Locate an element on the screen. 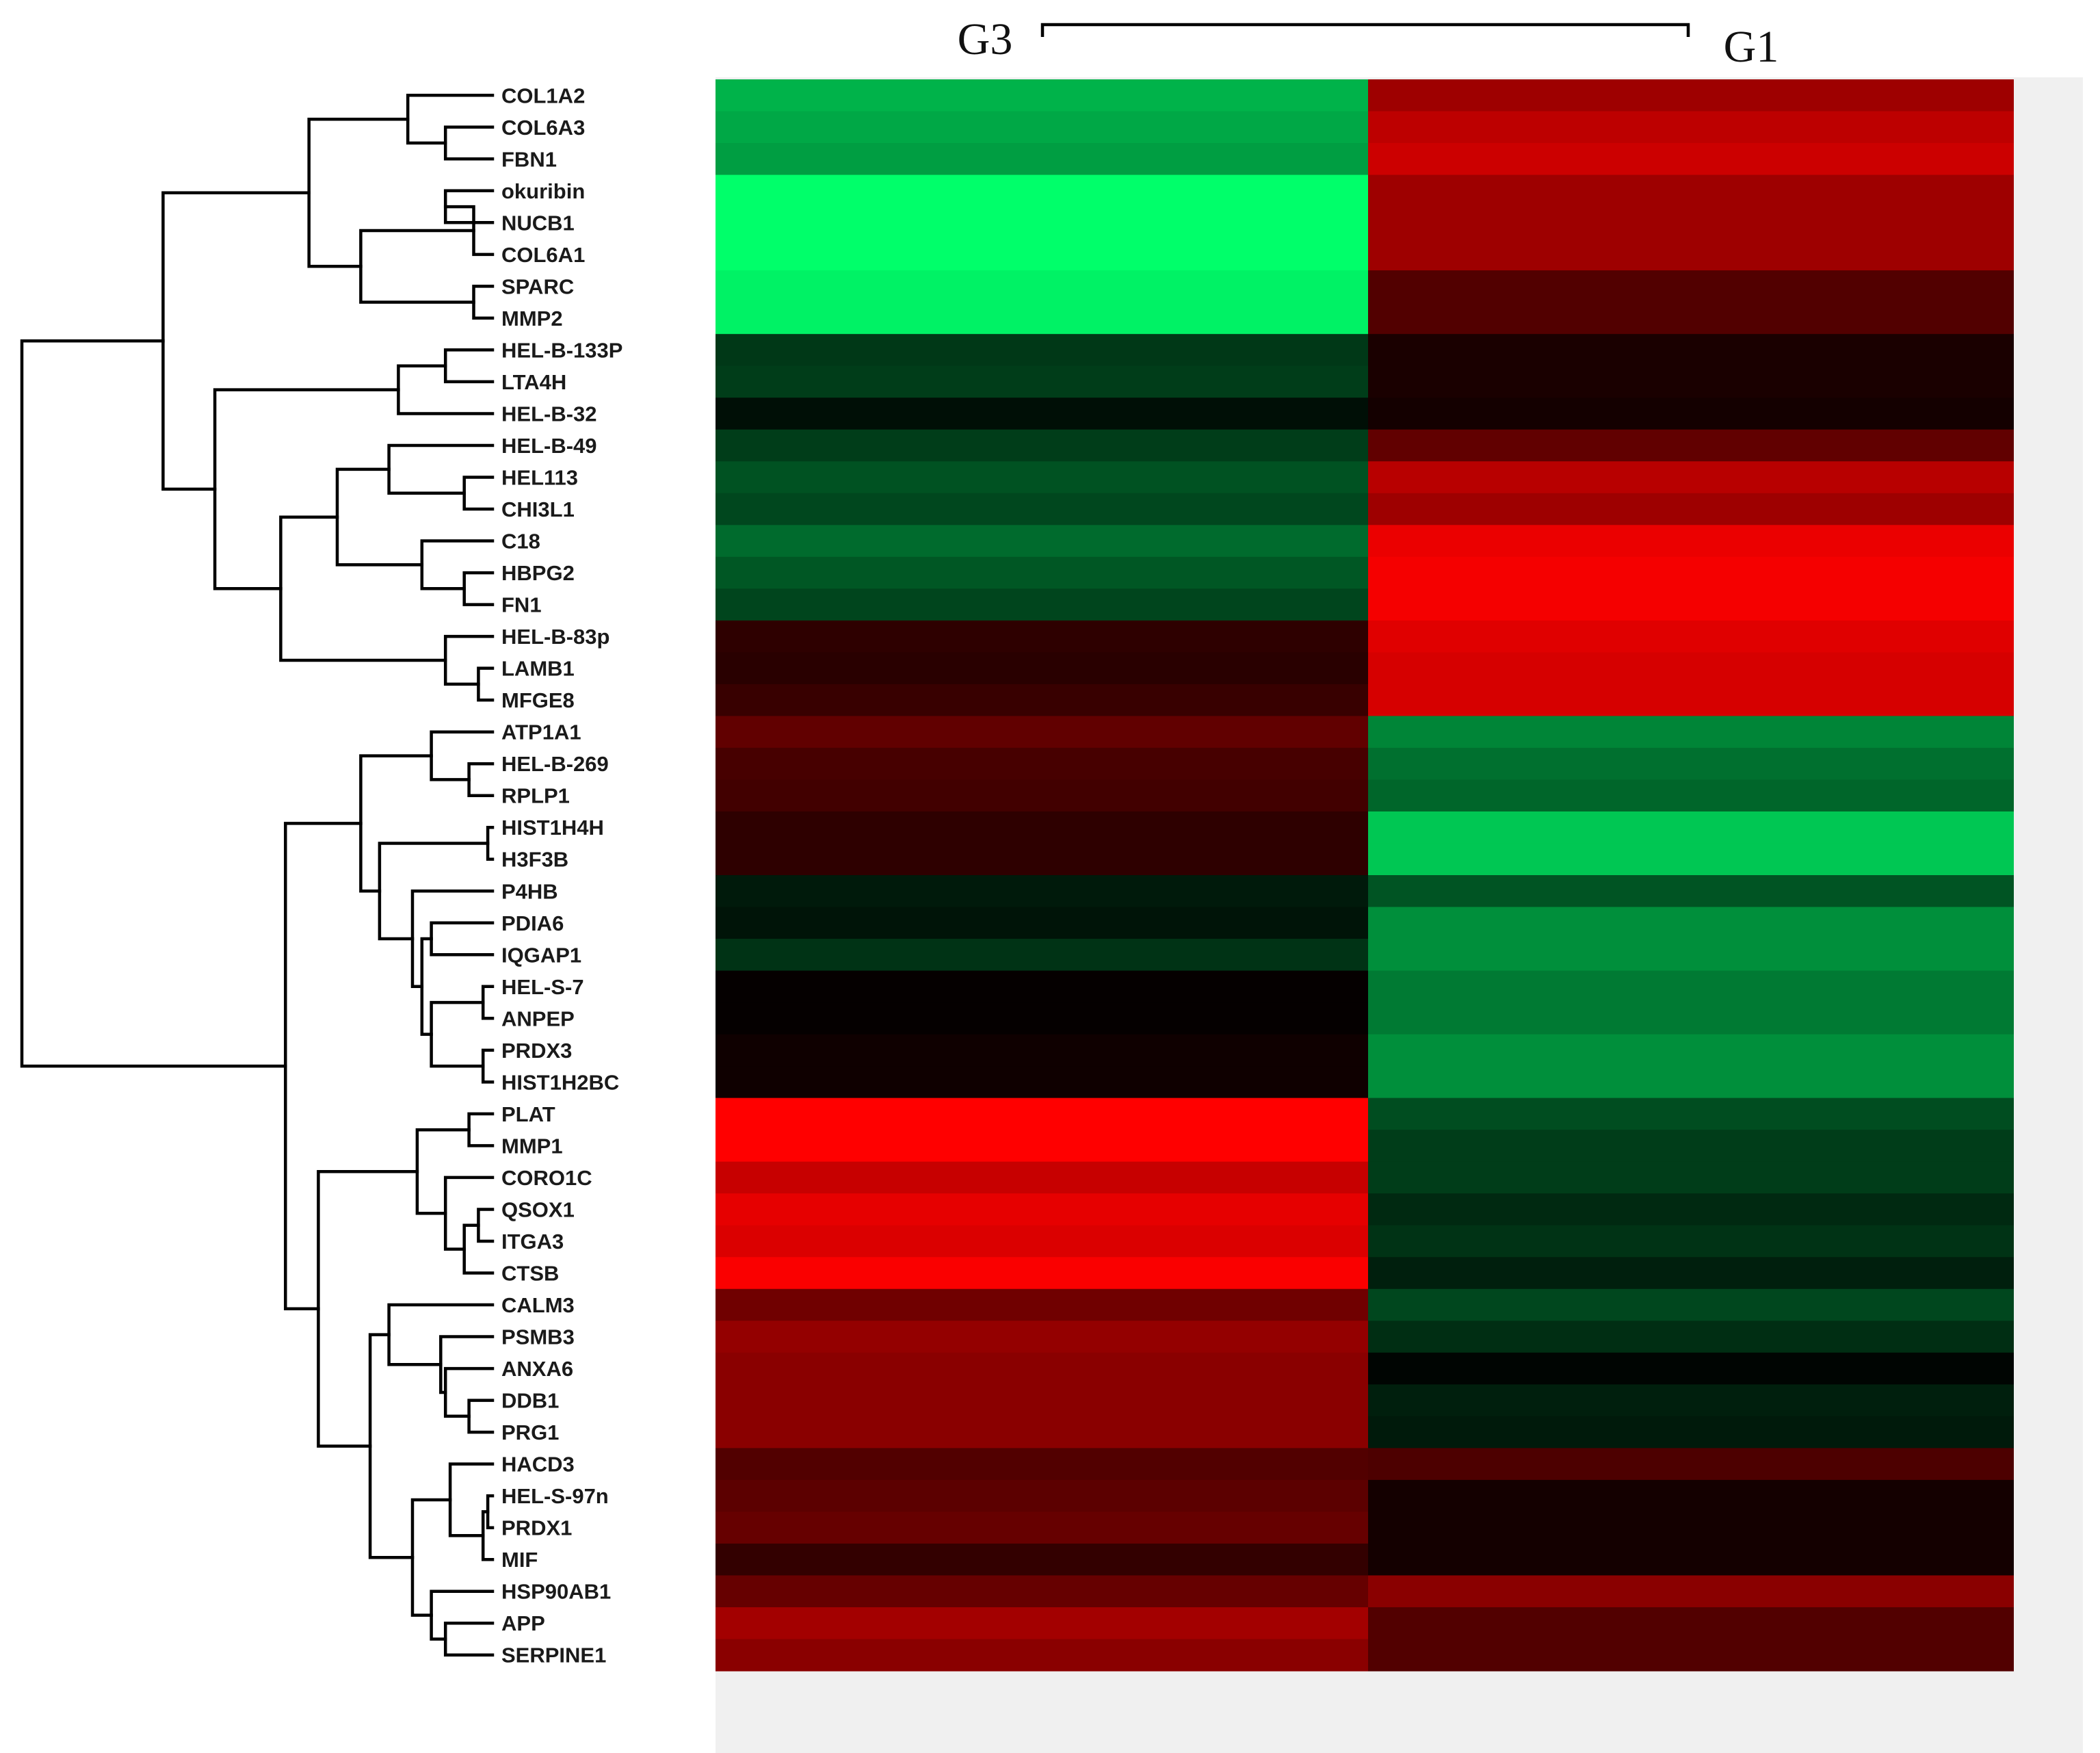  gene-label-MIF: MIF is located at coordinates (519, 1560).